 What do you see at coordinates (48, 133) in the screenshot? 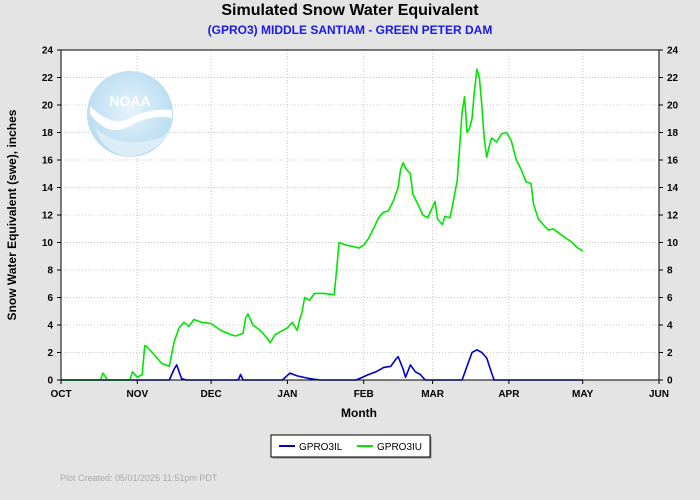
I see `y-tick-label-left: 18` at bounding box center [48, 133].